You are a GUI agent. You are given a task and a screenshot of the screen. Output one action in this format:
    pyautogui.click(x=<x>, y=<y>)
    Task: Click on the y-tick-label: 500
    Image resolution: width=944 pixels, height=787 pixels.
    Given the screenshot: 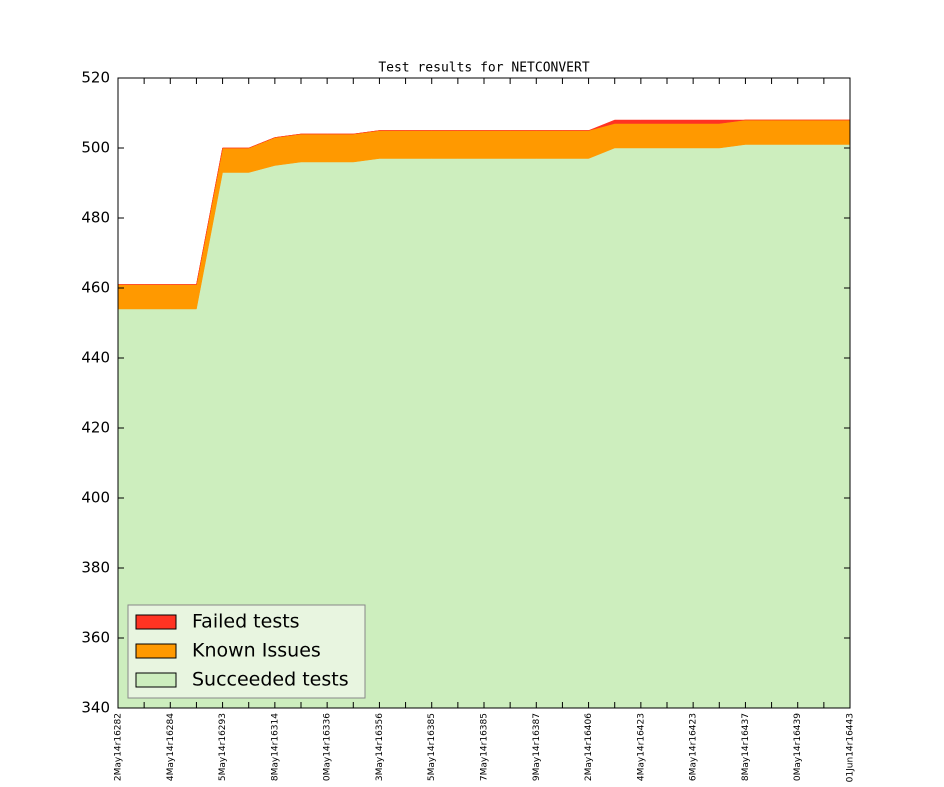 What is the action you would take?
    pyautogui.click(x=95, y=148)
    